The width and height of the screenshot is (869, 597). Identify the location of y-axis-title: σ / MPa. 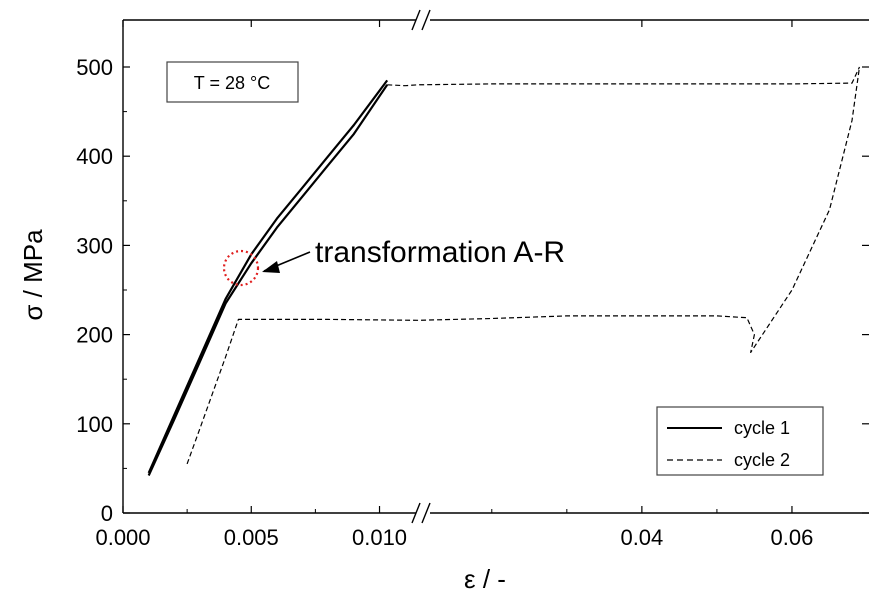
(33, 275).